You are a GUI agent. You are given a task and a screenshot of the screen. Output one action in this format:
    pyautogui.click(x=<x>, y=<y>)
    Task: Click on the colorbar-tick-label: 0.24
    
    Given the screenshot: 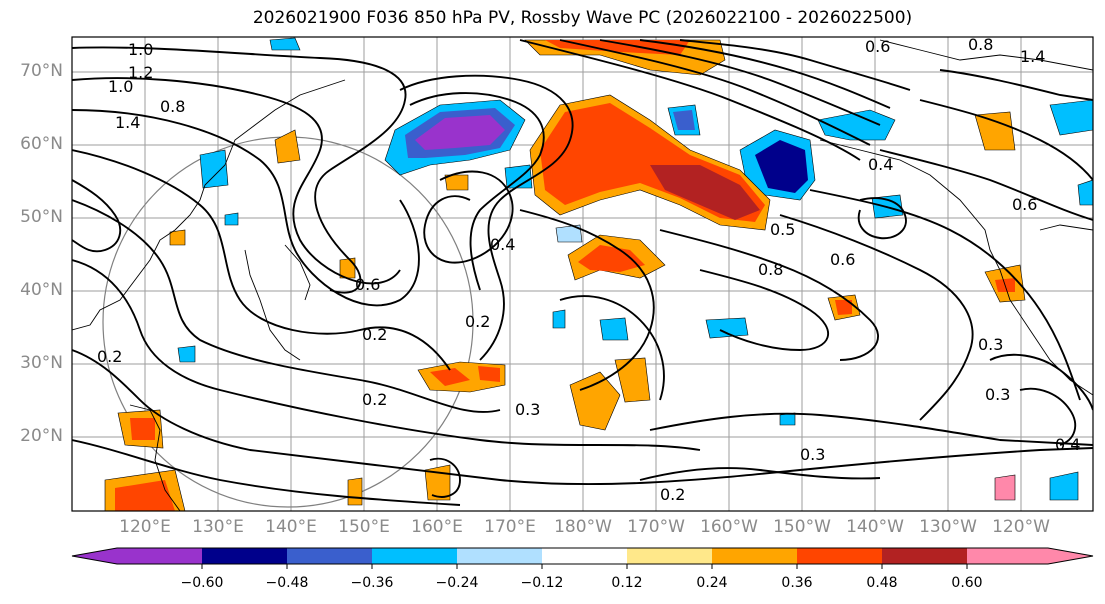 What is the action you would take?
    pyautogui.click(x=712, y=583)
    